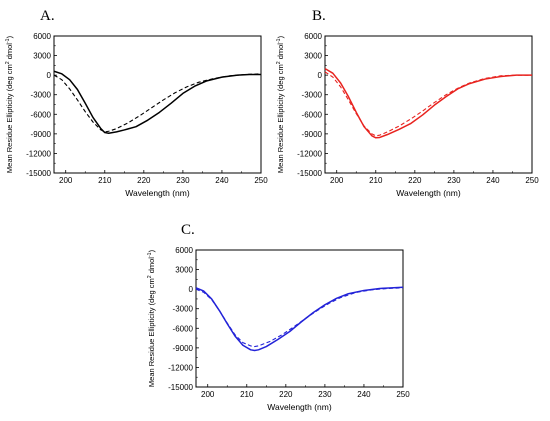 The width and height of the screenshot is (550, 421). I want to click on panel-label: C., so click(188, 230).